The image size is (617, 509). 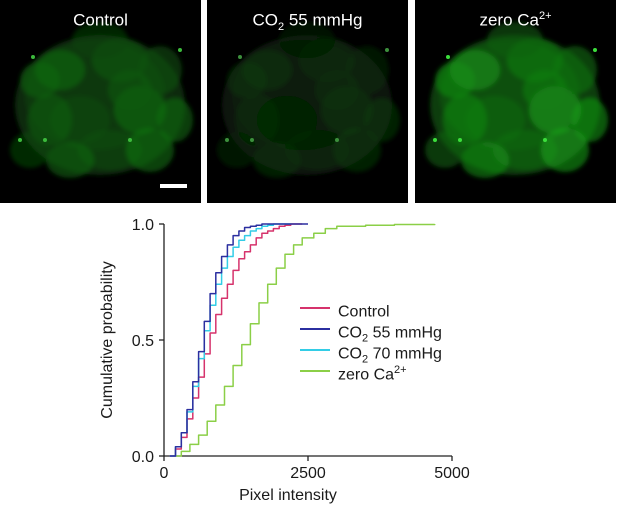 What do you see at coordinates (288, 495) in the screenshot?
I see `x-axis-label: Pixel intensity` at bounding box center [288, 495].